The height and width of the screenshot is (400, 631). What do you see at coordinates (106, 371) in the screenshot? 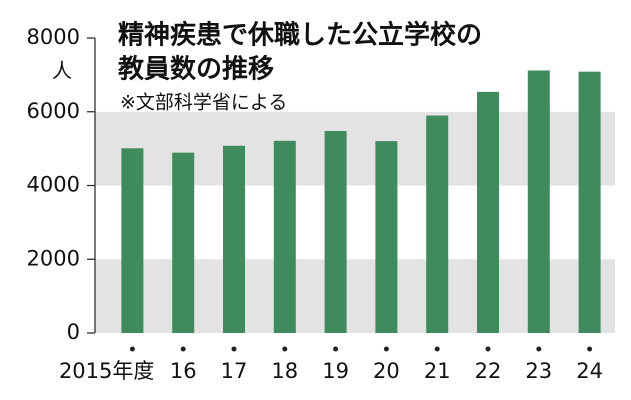
I see `x-tick-label: 2015年度` at bounding box center [106, 371].